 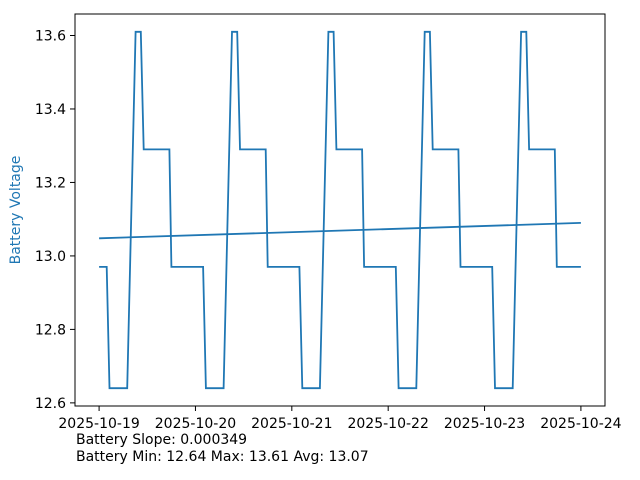 I want to click on x-tick-label: 2025-10-21, so click(x=291, y=424).